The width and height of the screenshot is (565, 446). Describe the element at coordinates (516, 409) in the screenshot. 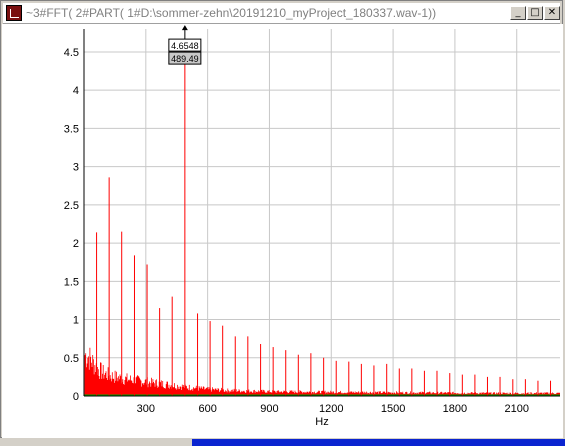

I see `x-tick-label: 2100` at that location.